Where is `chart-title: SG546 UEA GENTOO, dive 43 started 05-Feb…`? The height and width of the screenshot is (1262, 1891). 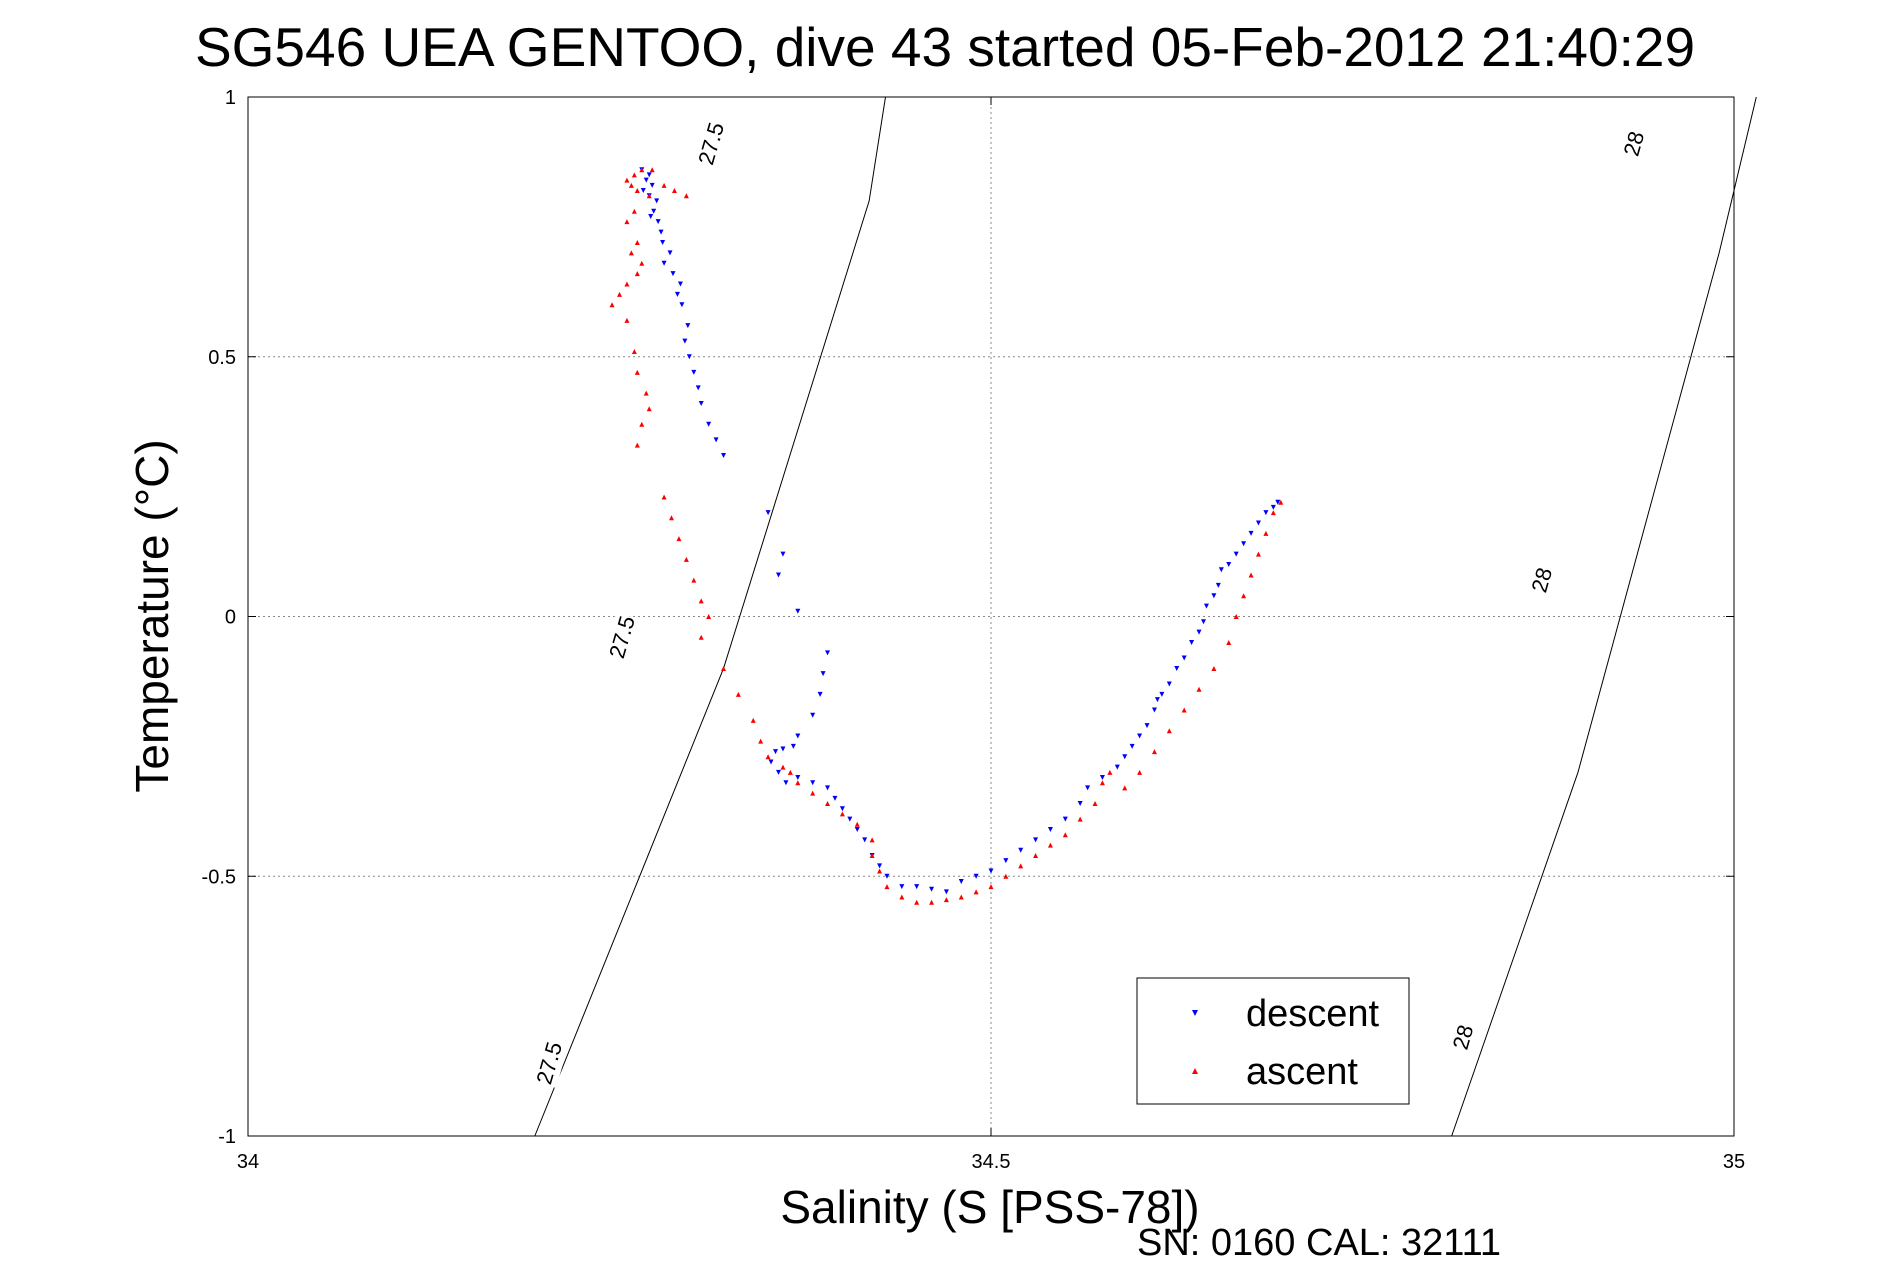 chart-title: SG546 UEA GENTOO, dive 43 started 05-Feb… is located at coordinates (945, 47).